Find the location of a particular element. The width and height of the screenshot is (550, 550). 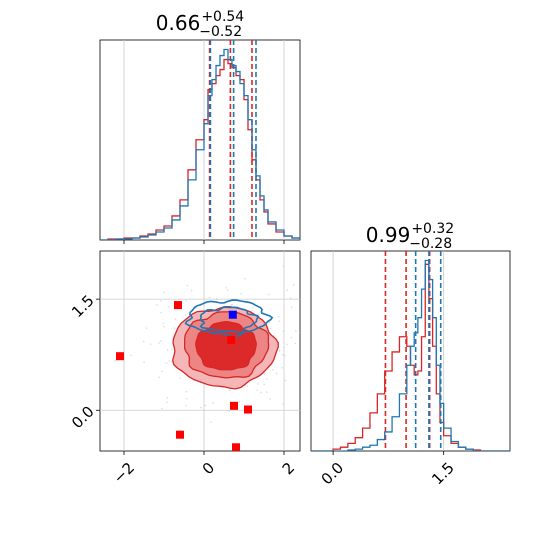

blue-contour-outer is located at coordinates (229, 318).